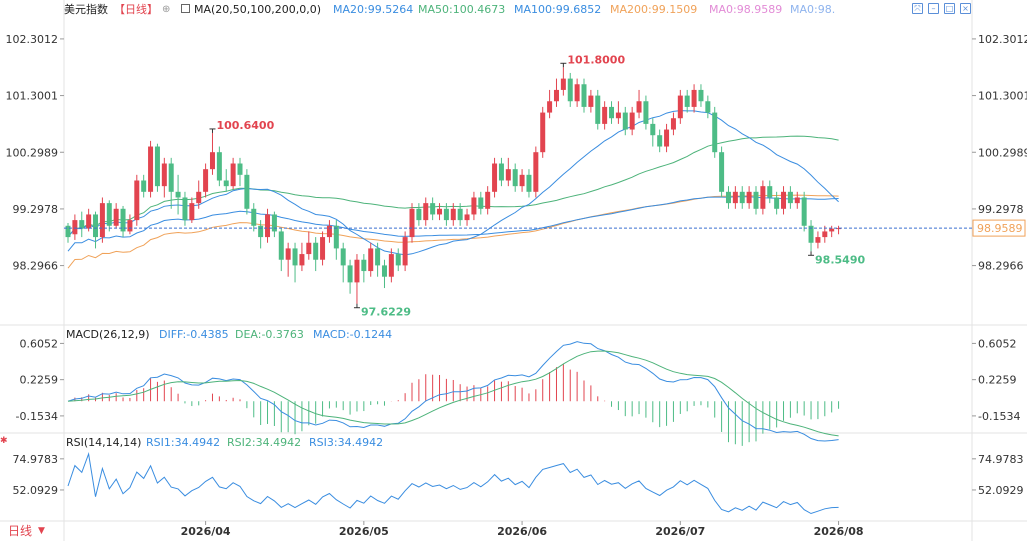  Describe the element at coordinates (364, 531) in the screenshot. I see `time-tick-label: 2026/05` at that location.